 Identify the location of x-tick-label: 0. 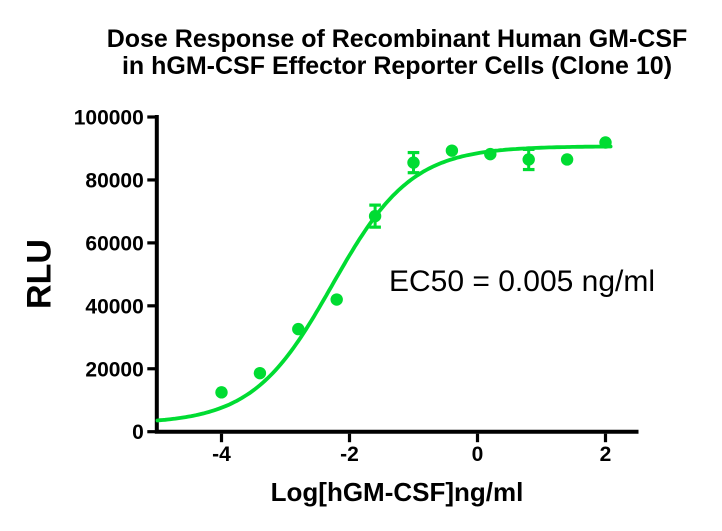
(478, 454).